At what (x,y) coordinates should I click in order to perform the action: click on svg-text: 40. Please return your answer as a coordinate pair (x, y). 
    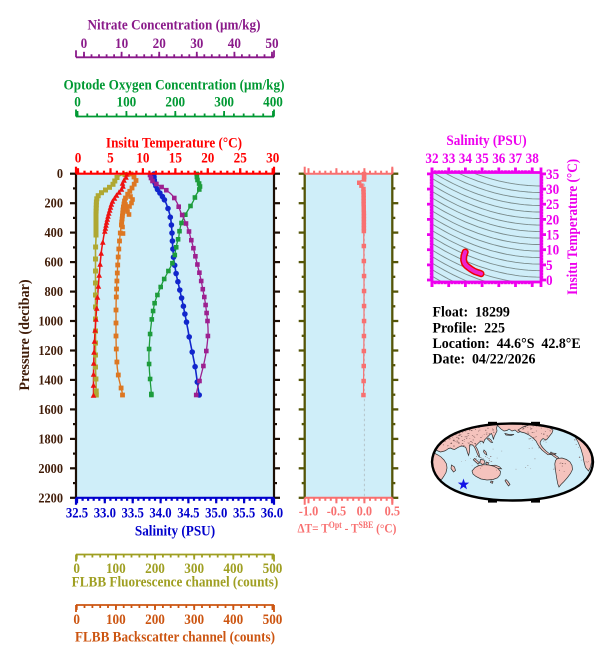
    Looking at the image, I should click on (234, 43).